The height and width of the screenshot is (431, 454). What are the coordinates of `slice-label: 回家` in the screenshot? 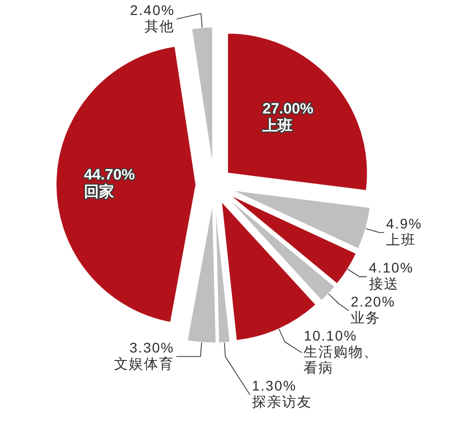 It's located at (99, 191).